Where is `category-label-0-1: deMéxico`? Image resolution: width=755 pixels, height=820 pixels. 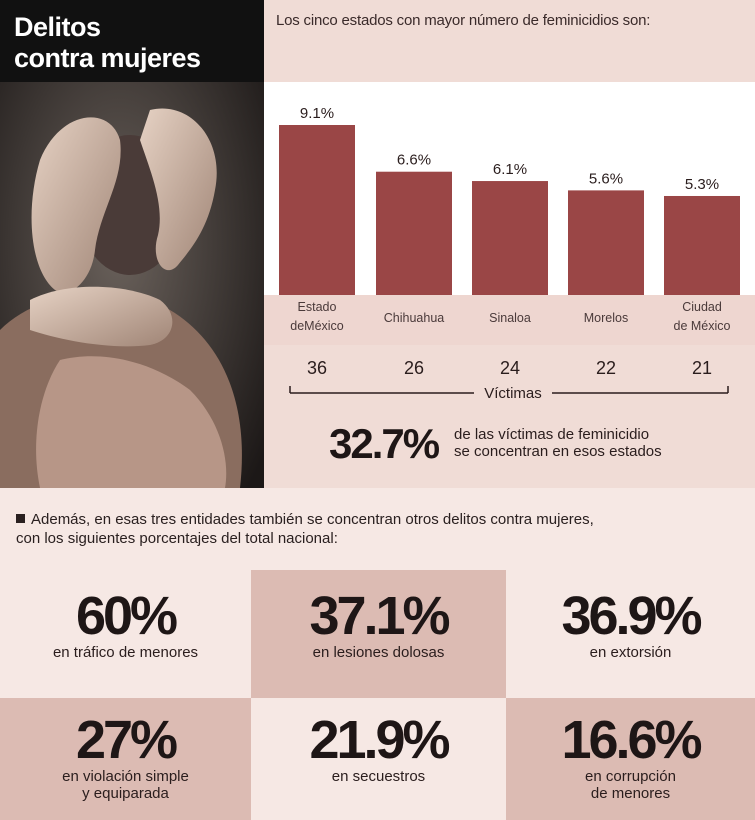 category-label-0-1: deMéxico is located at coordinates (317, 326).